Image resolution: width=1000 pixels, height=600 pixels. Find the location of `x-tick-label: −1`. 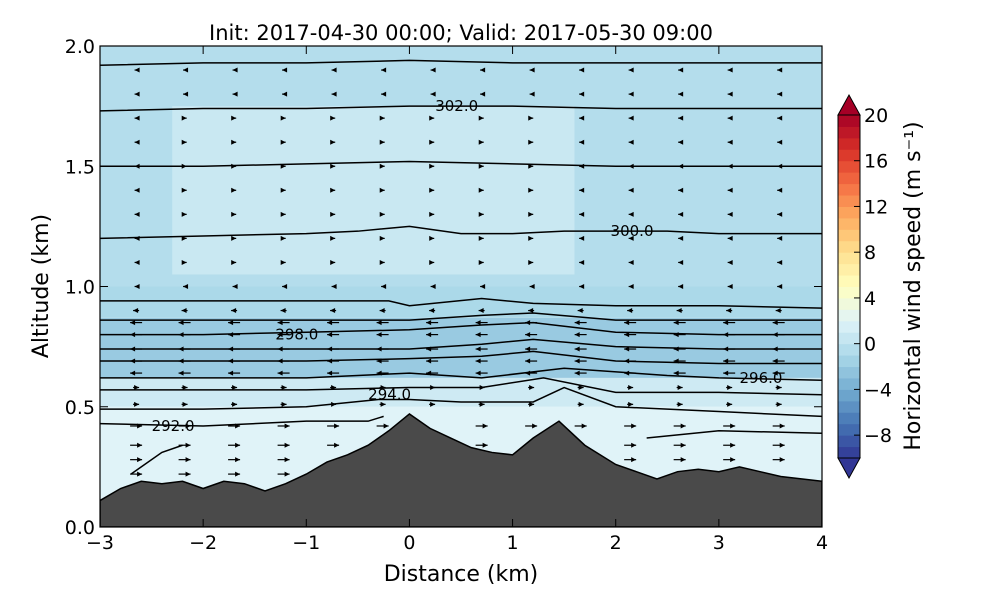

x-tick-label: −1 is located at coordinates (306, 543).